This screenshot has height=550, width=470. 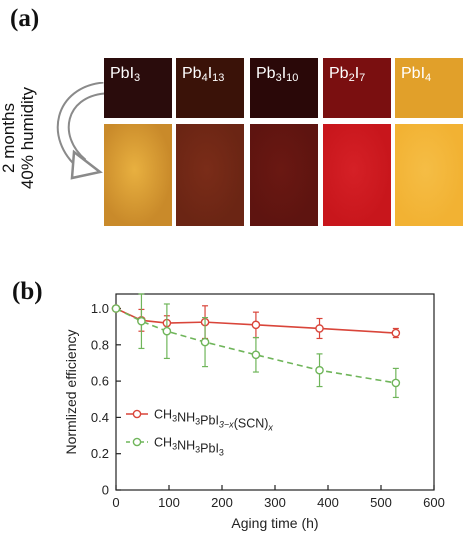 What do you see at coordinates (81, 131) in the screenshot?
I see `aging-arrow-icon` at bounding box center [81, 131].